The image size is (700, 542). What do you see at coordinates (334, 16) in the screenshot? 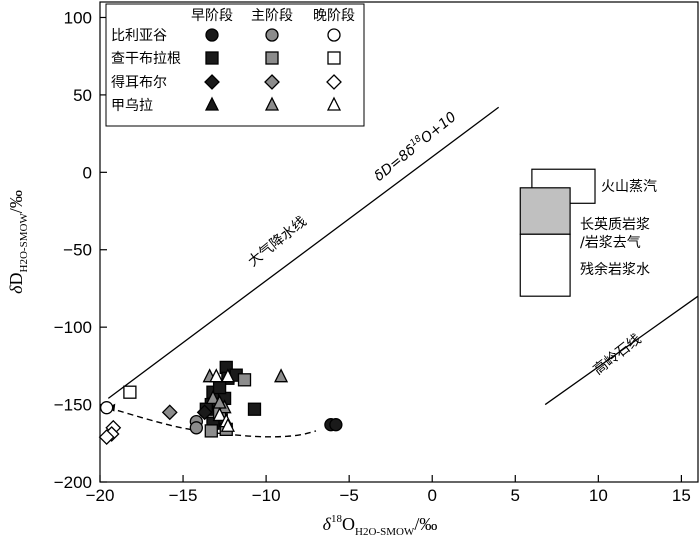
I see `legend-header-late: 晚阶段` at bounding box center [334, 16].